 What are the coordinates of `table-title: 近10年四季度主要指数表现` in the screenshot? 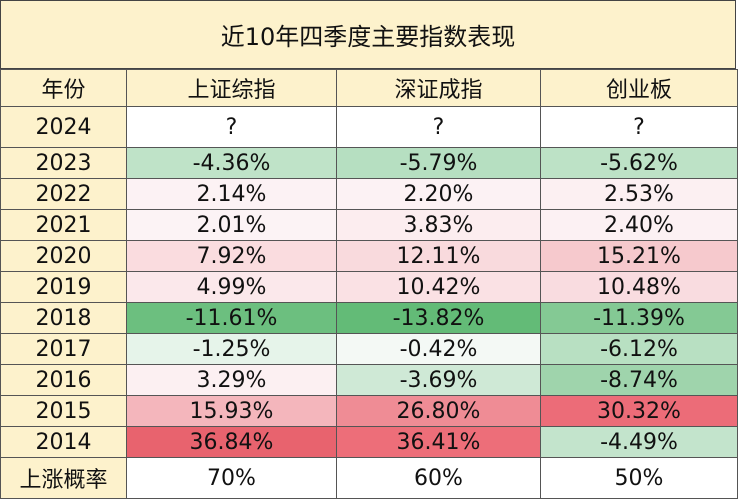 It's located at (368, 34).